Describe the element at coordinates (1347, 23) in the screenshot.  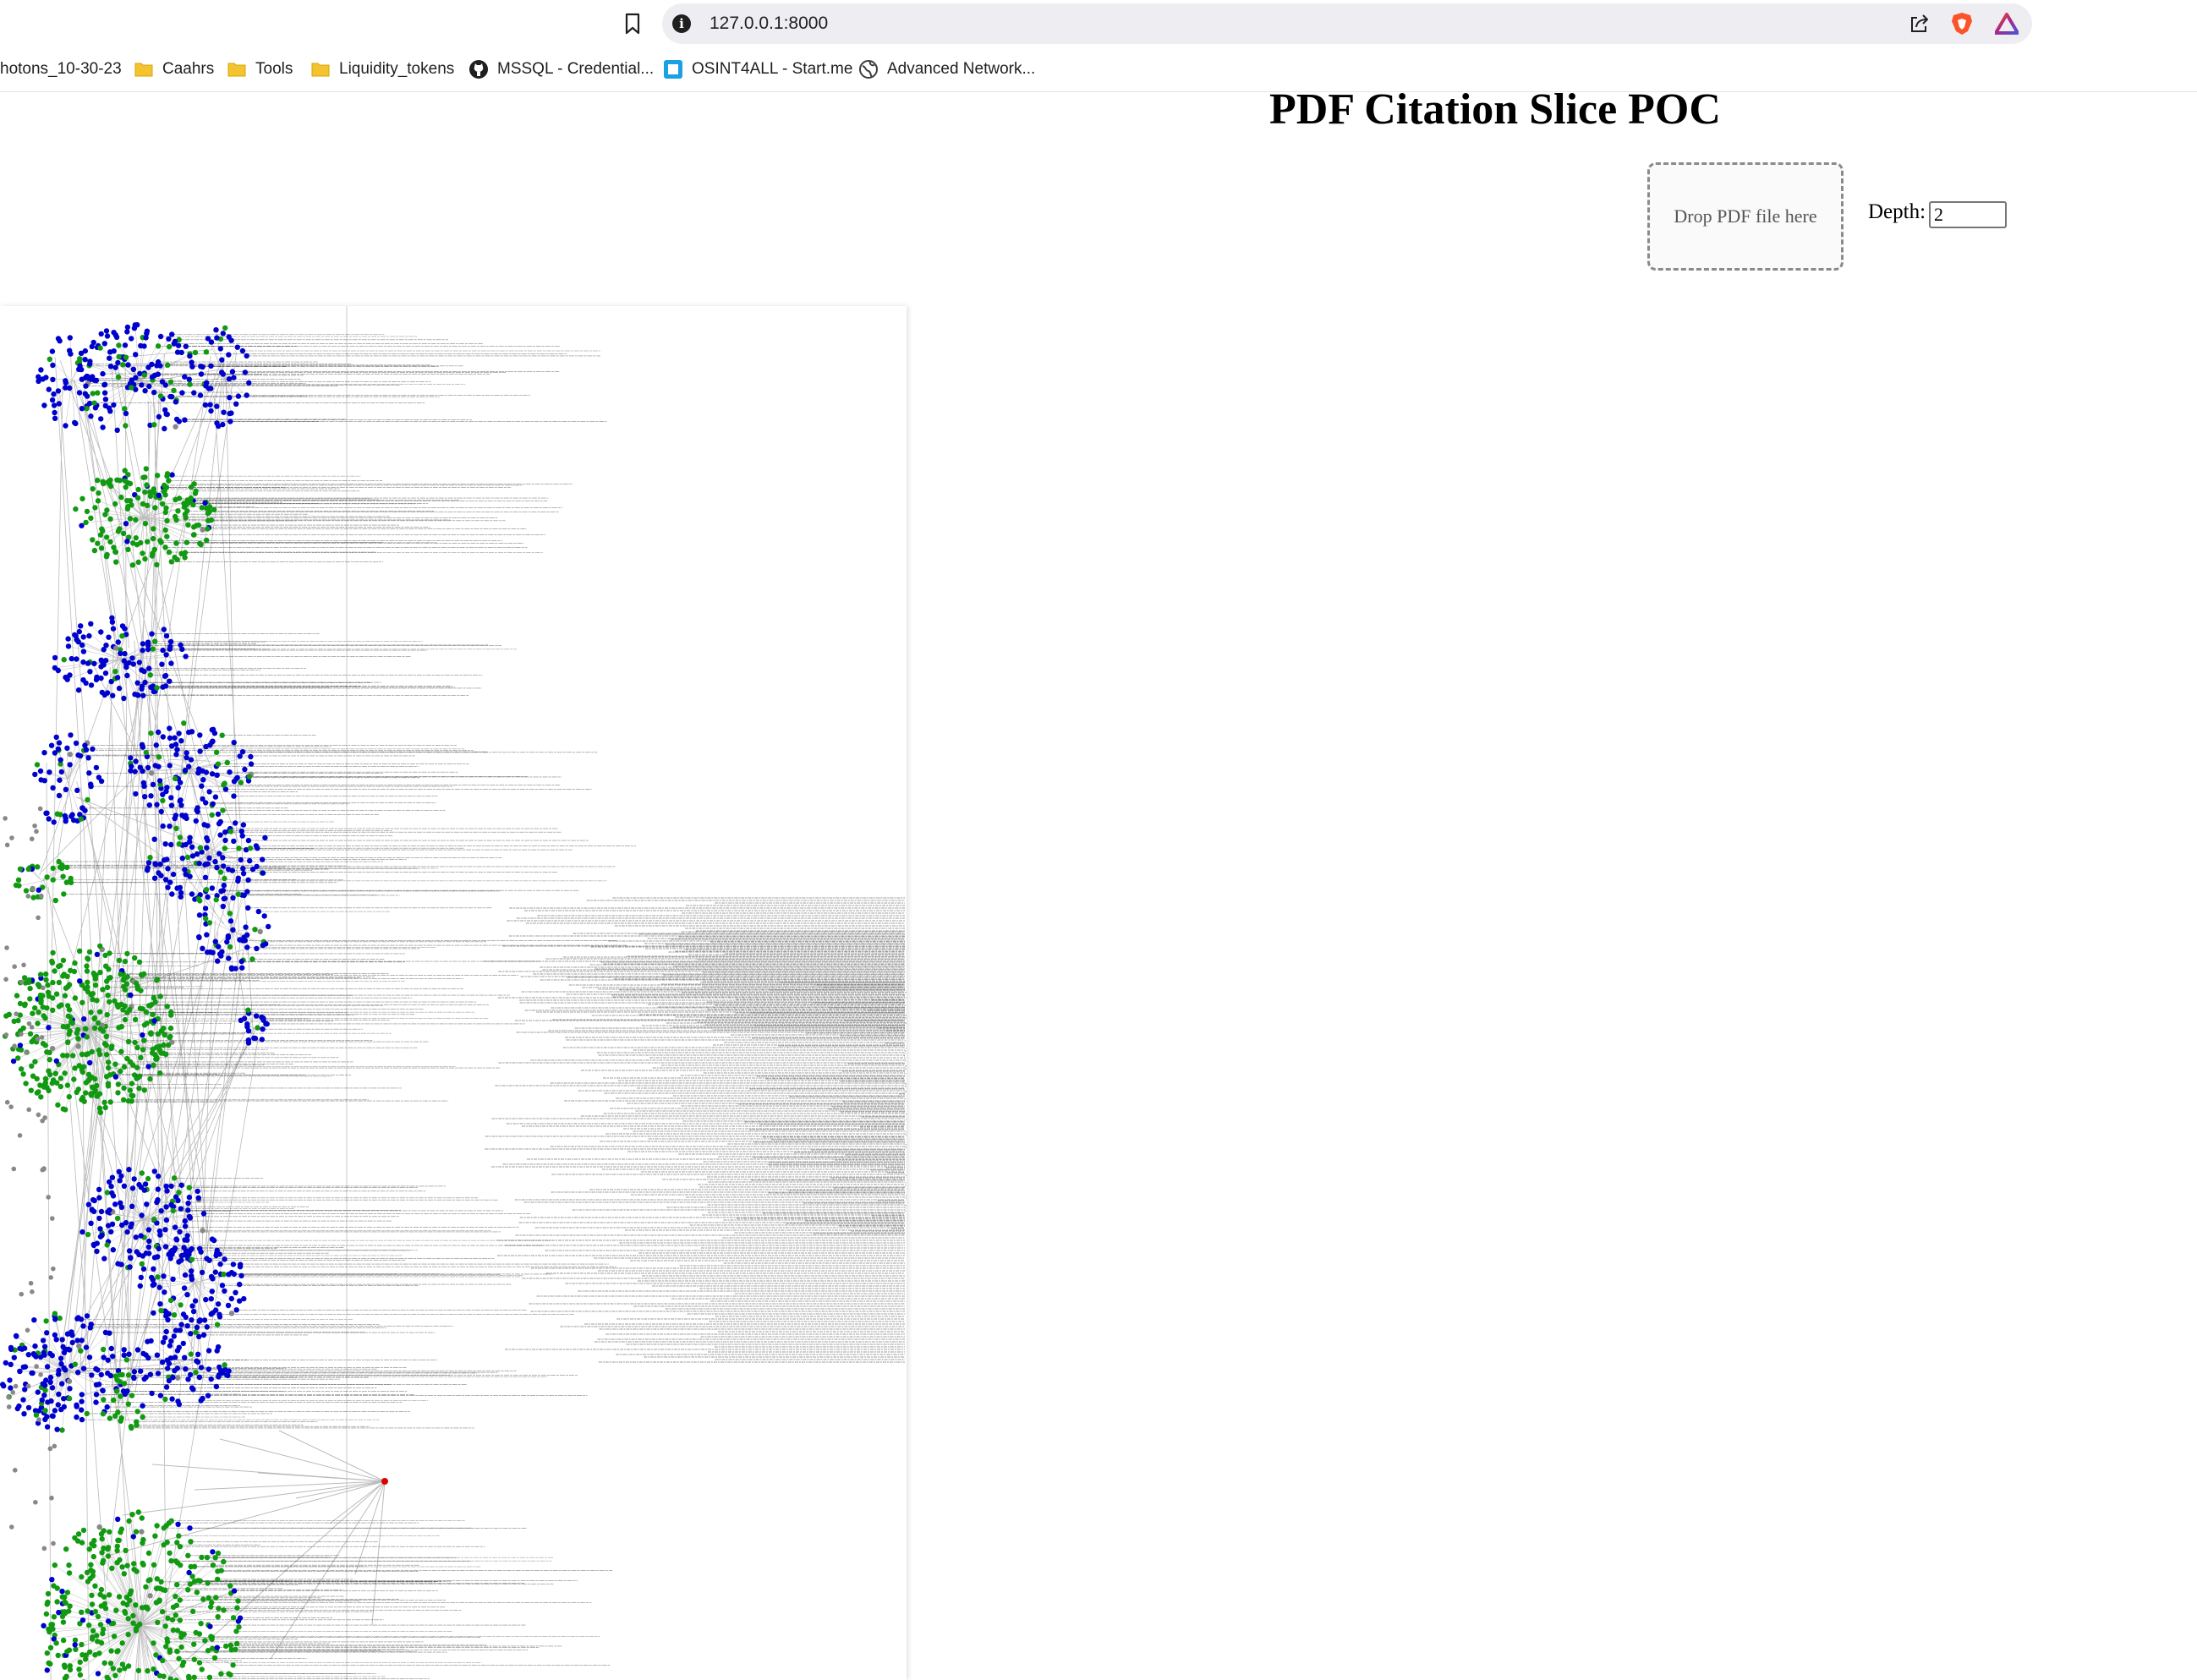
I see `address-bar: i 127.0.0.1:8000` at that location.